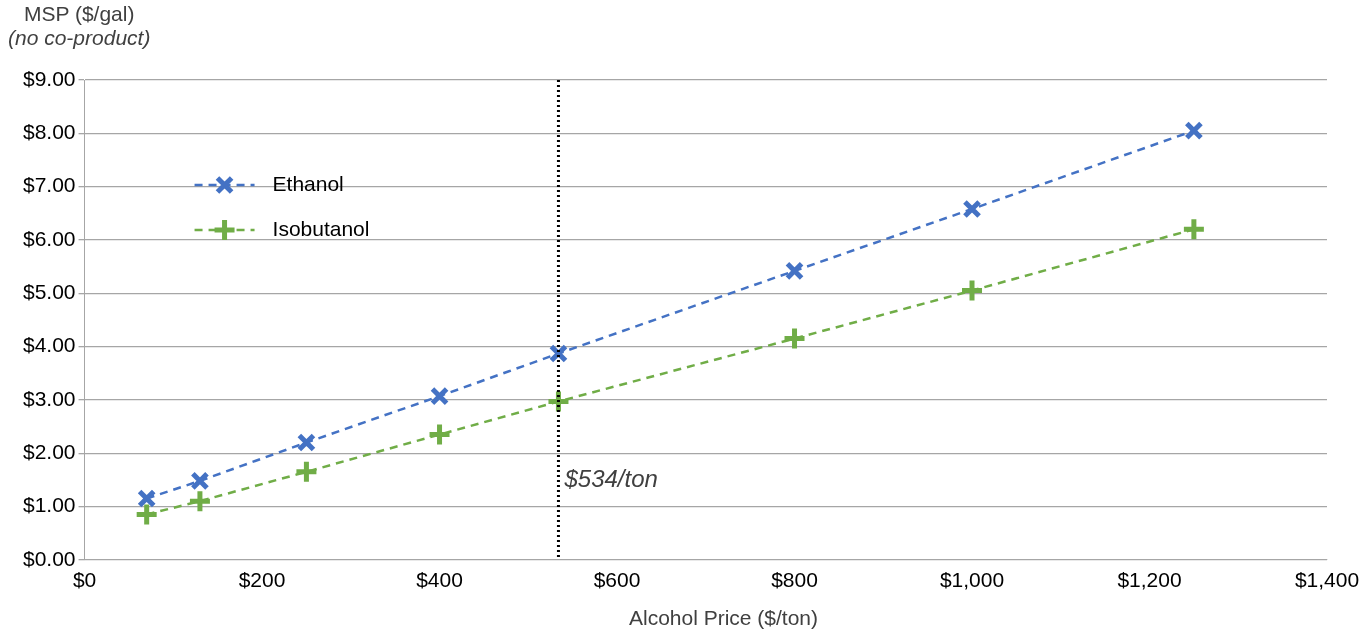 The height and width of the screenshot is (637, 1367). I want to click on x-axis-title: Alcohol Price ($/ton), so click(723, 618).